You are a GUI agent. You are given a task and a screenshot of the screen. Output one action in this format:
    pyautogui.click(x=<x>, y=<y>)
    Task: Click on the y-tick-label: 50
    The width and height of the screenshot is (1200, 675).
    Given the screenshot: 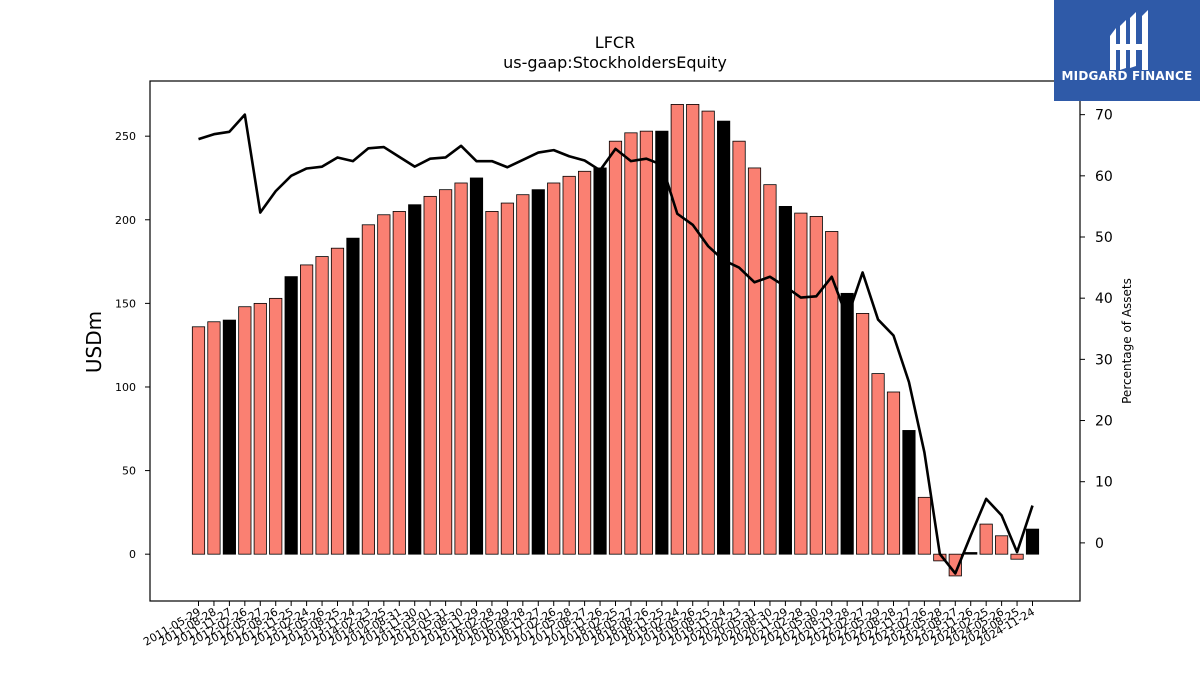 What is the action you would take?
    pyautogui.click(x=129, y=471)
    